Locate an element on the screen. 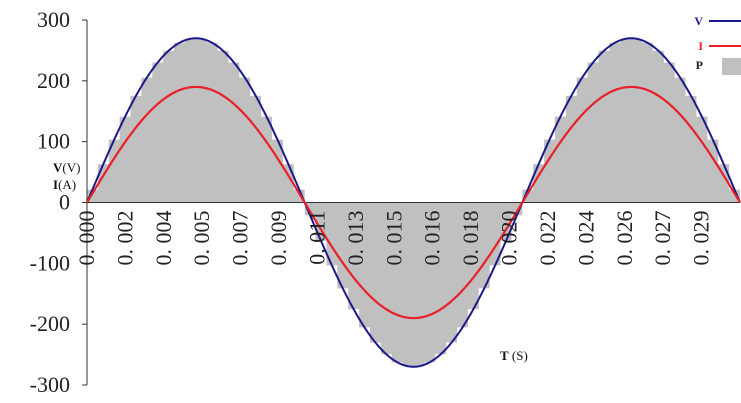 Image resolution: width=741 pixels, height=403 pixels. x-tick-label: 0. 020 is located at coordinates (509, 238).